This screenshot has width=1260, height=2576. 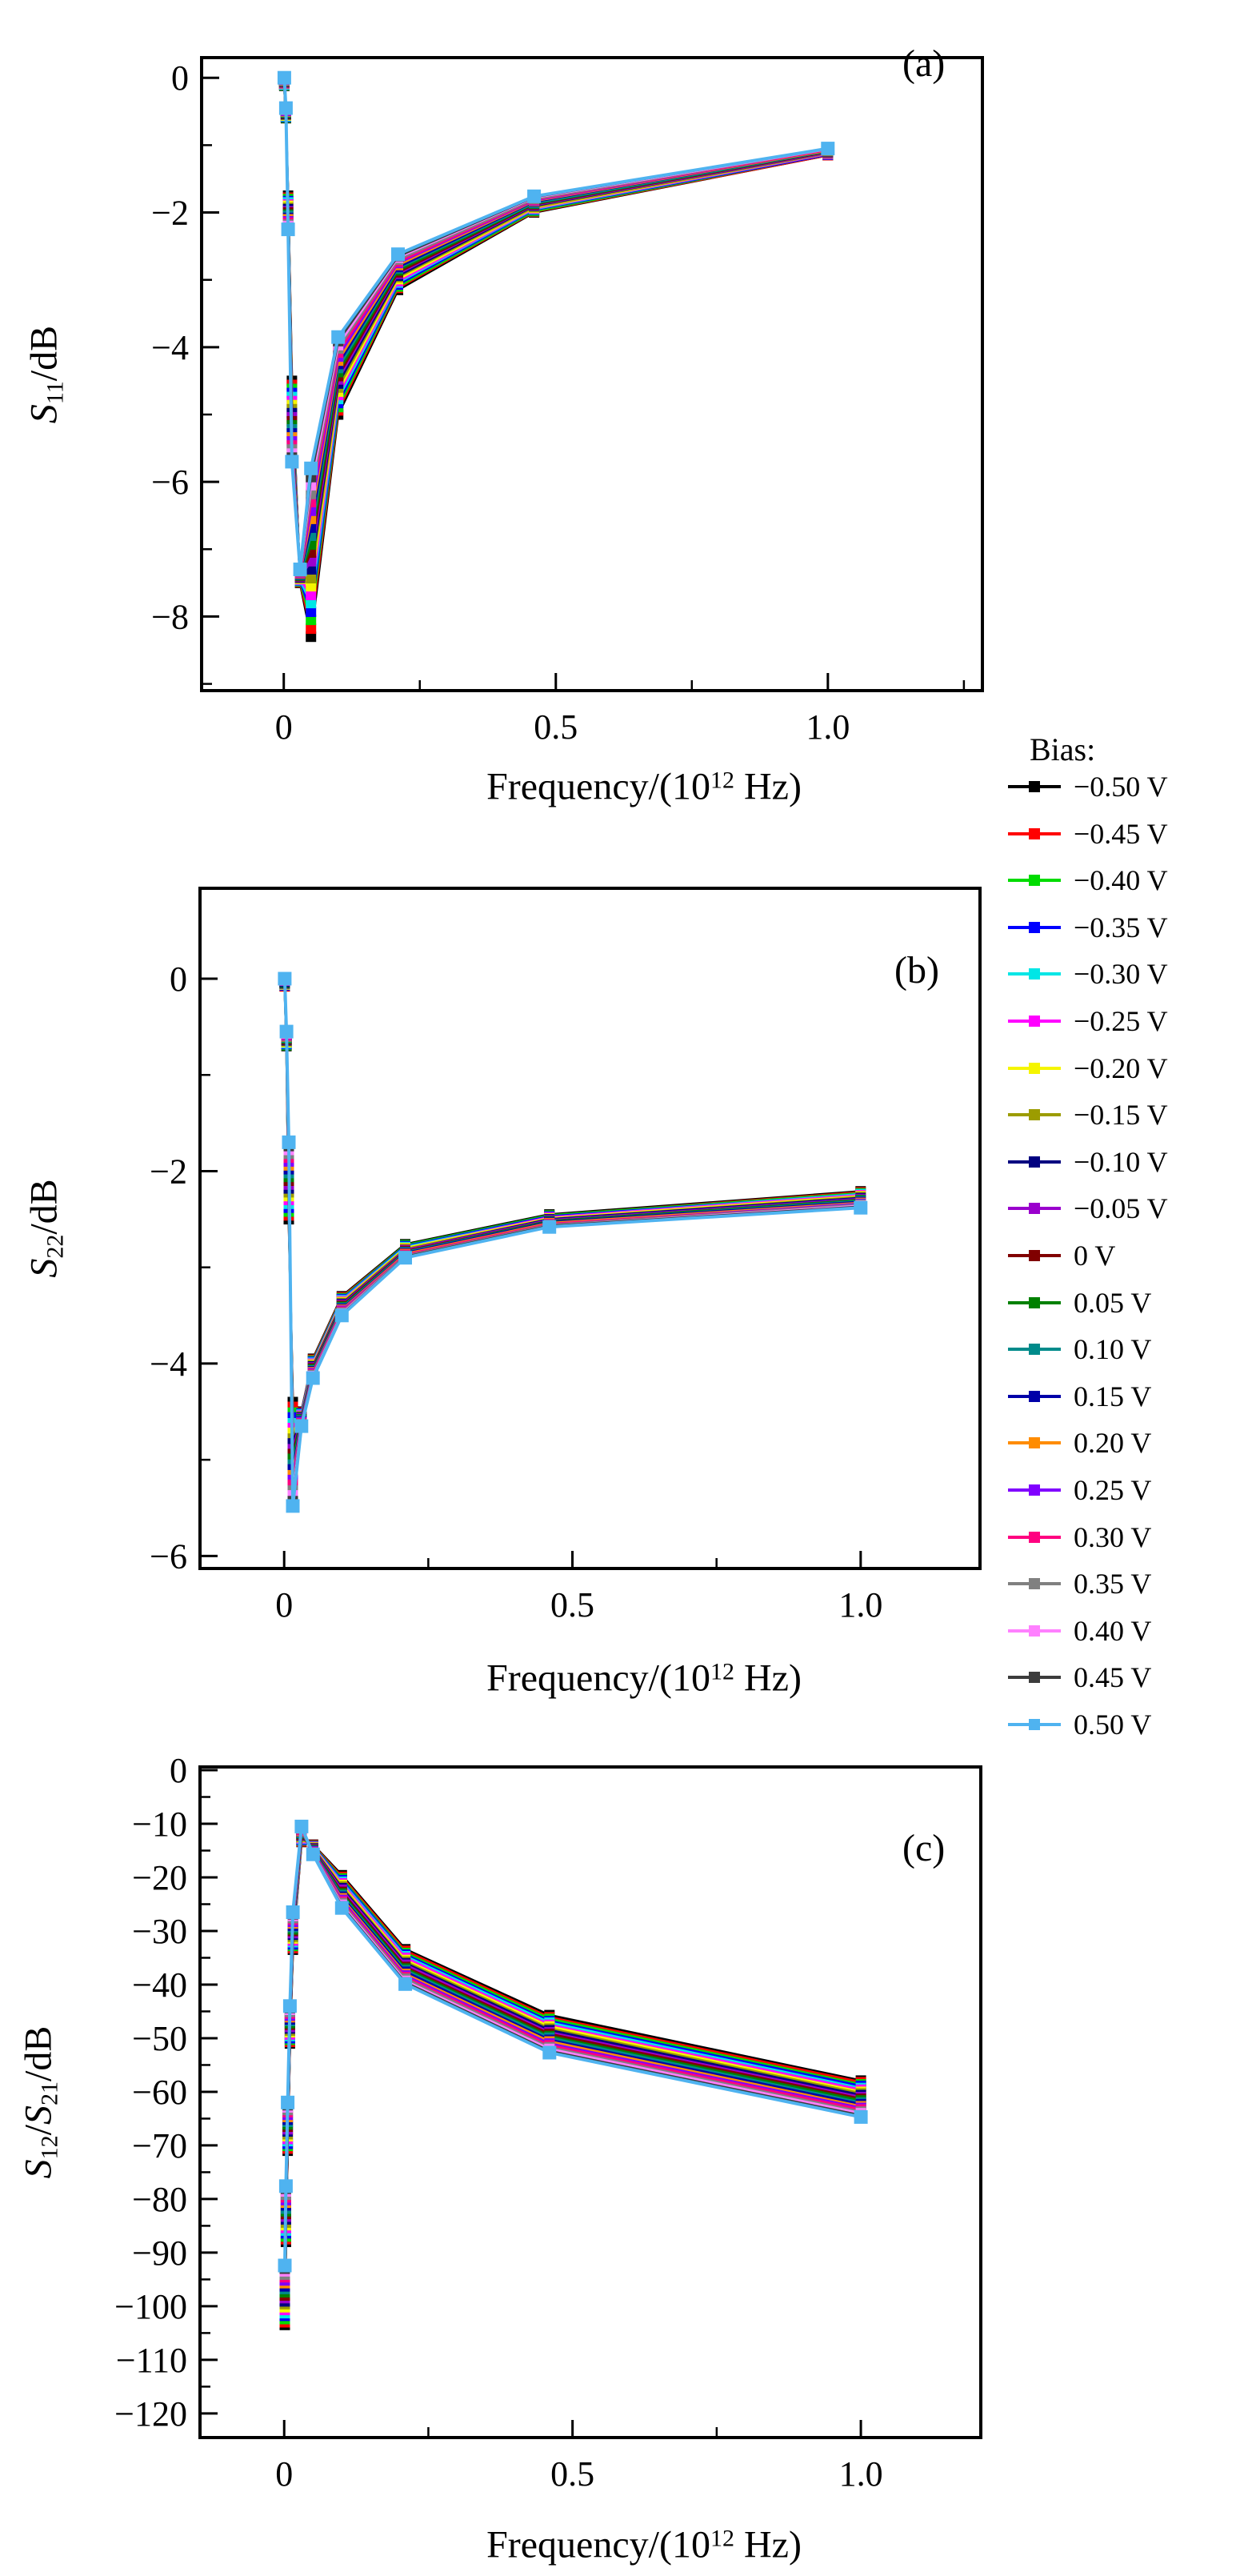 I want to click on x-tick-label: 0, so click(x=284, y=727).